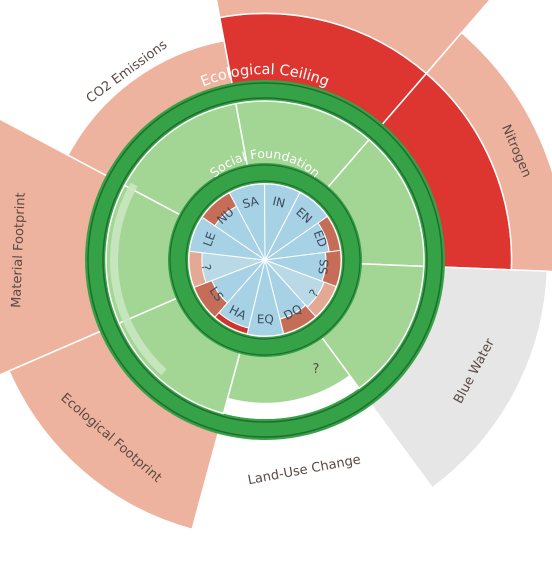 The image size is (552, 563). Describe the element at coordinates (320, 238) in the screenshot. I see `social-label-ed: ED` at that location.